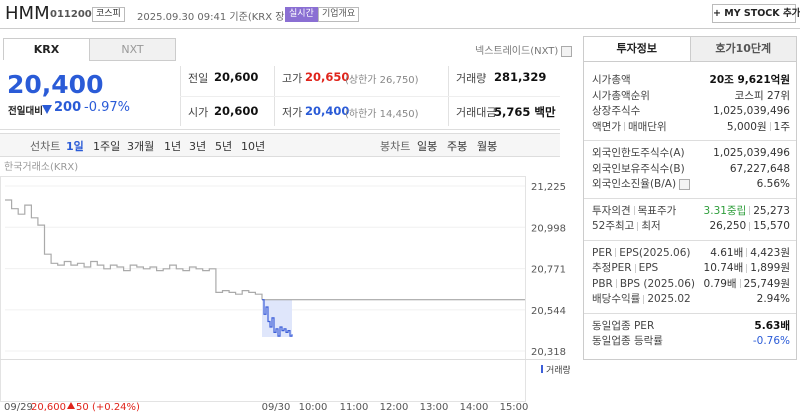 The image size is (800, 414). What do you see at coordinates (613, 226) in the screenshot?
I see `invest-label: 52주최고` at bounding box center [613, 226].